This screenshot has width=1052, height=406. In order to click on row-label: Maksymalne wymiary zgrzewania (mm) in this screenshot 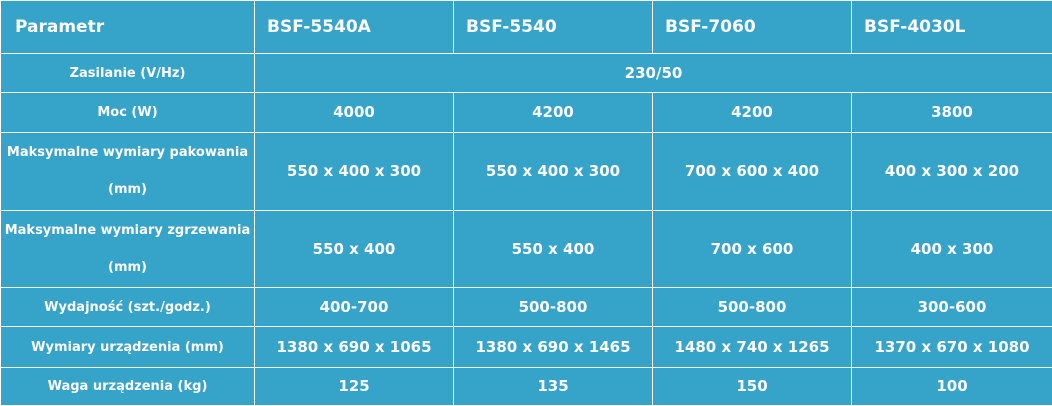, I will do `click(127, 249)`.